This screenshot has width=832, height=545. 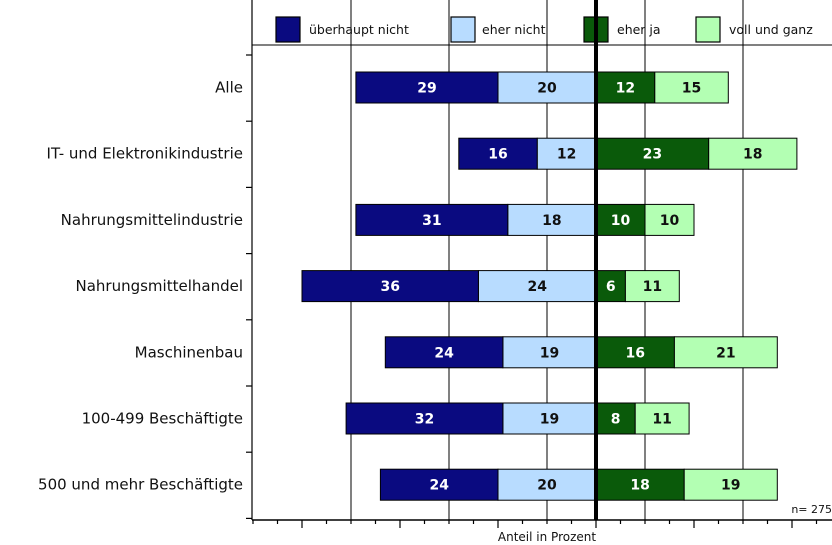 I want to click on x-axis-title: Anteil in Prozent, so click(x=547, y=537).